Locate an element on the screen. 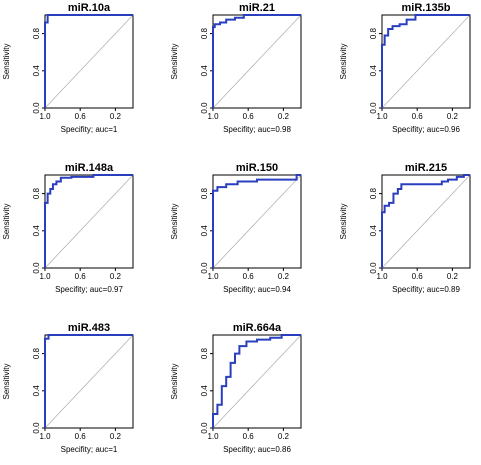 The width and height of the screenshot is (481, 465). panel-title: miR.21 is located at coordinates (257, 8).